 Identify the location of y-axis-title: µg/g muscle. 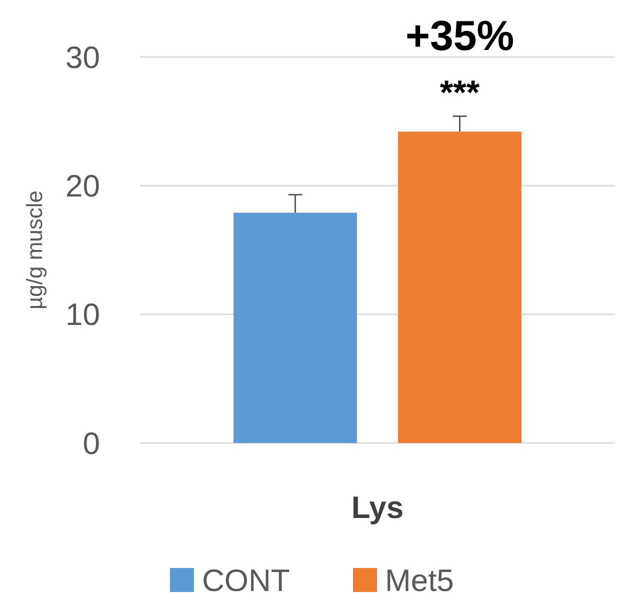
(34, 250).